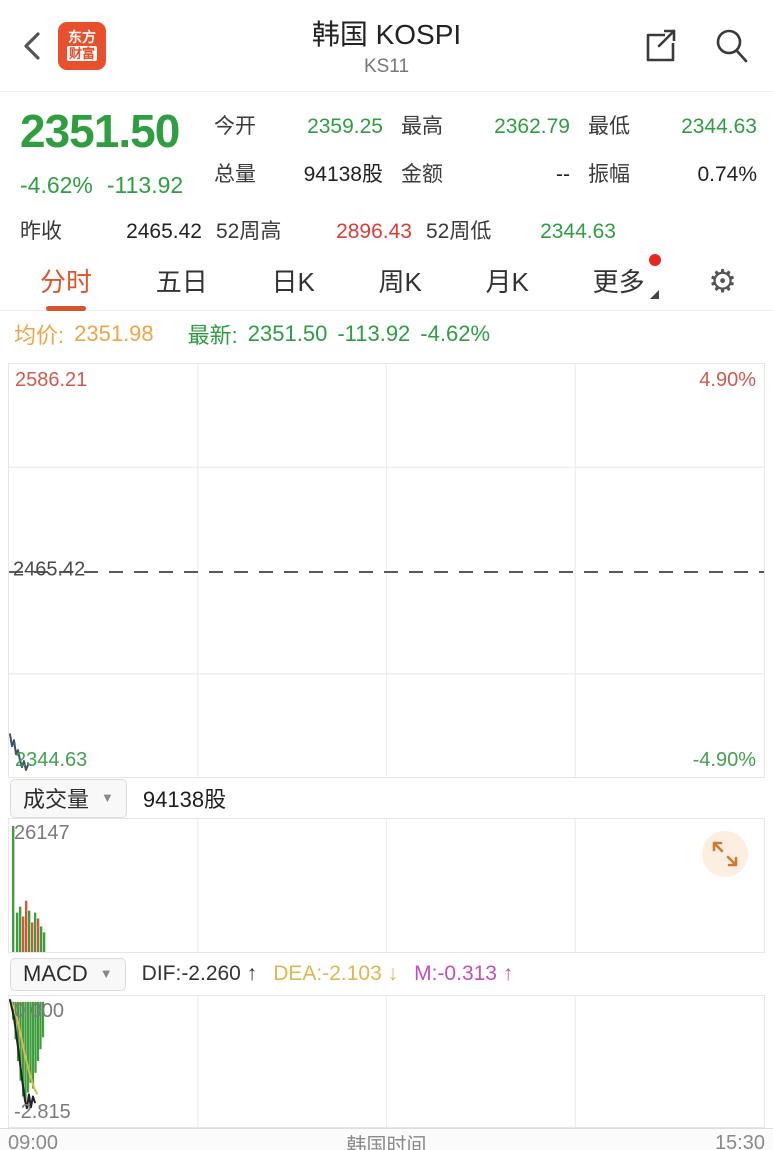 This screenshot has width=773, height=1150. Describe the element at coordinates (400, 282) in the screenshot. I see `tab-weekly-k: 周K` at that location.